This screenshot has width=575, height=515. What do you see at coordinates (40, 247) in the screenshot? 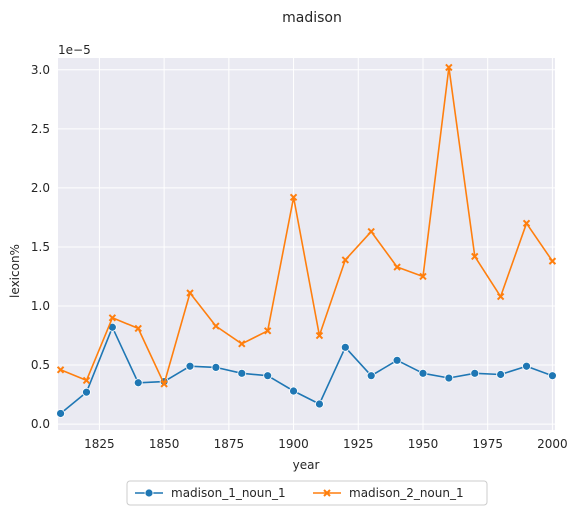
I see `y-tick-label: 1.5` at bounding box center [40, 247].